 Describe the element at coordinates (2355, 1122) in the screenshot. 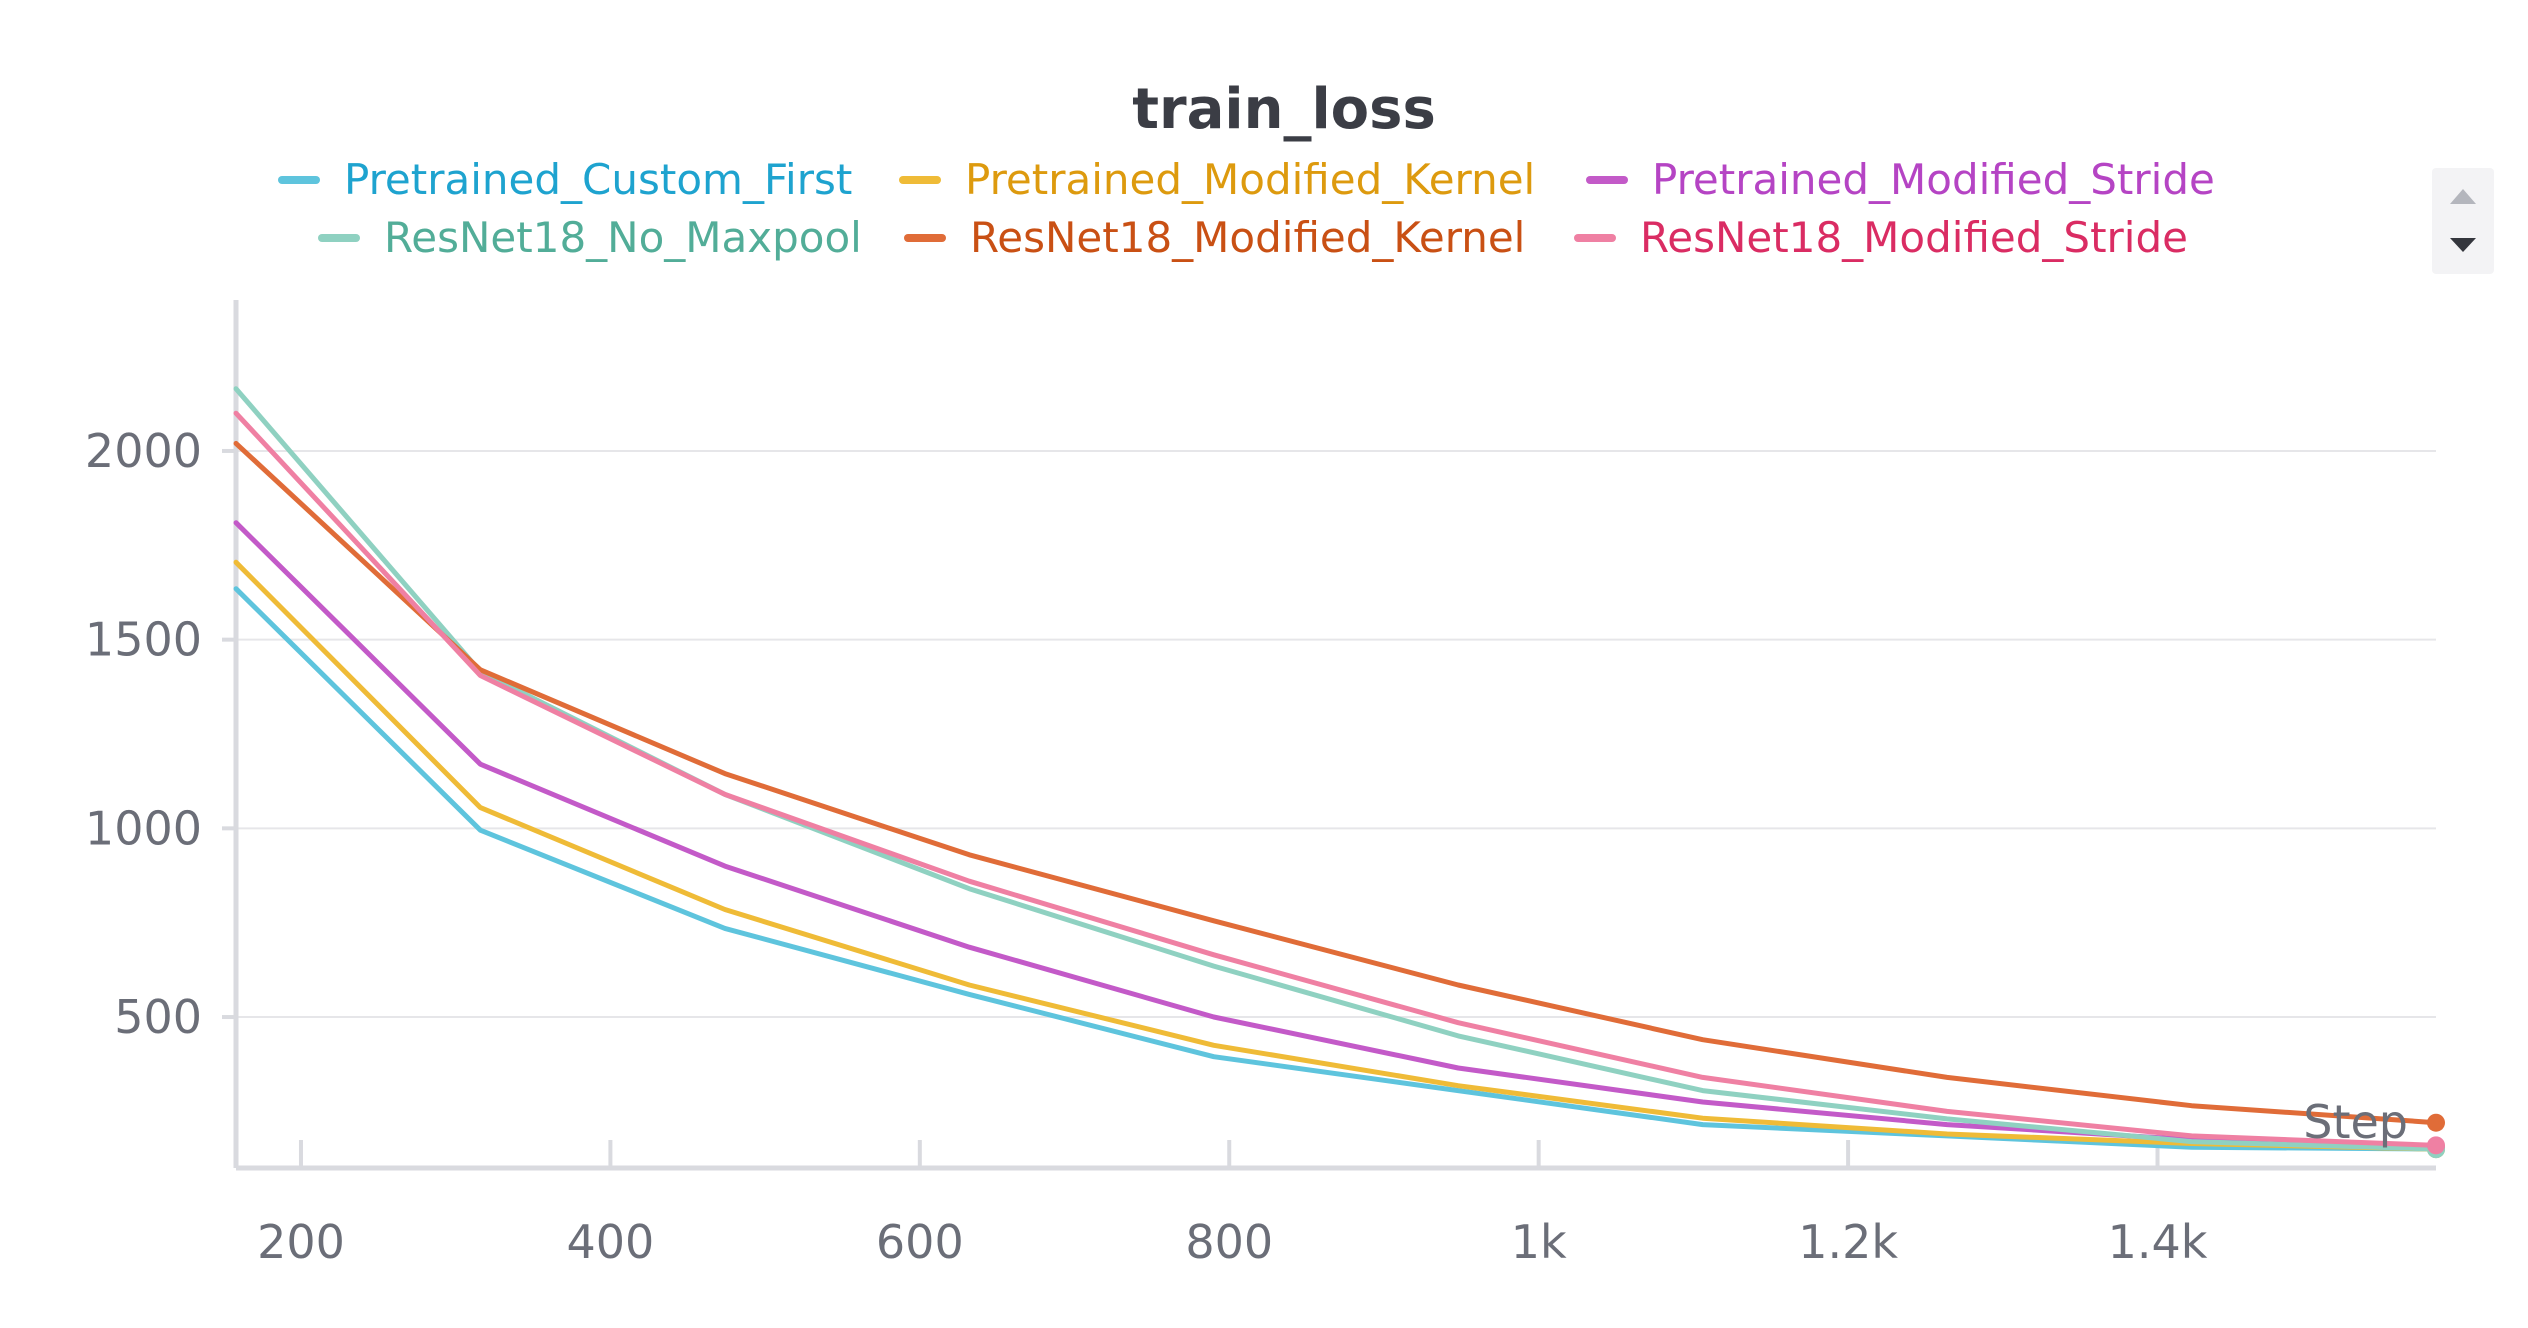

I see `x-axis-label: Step` at that location.